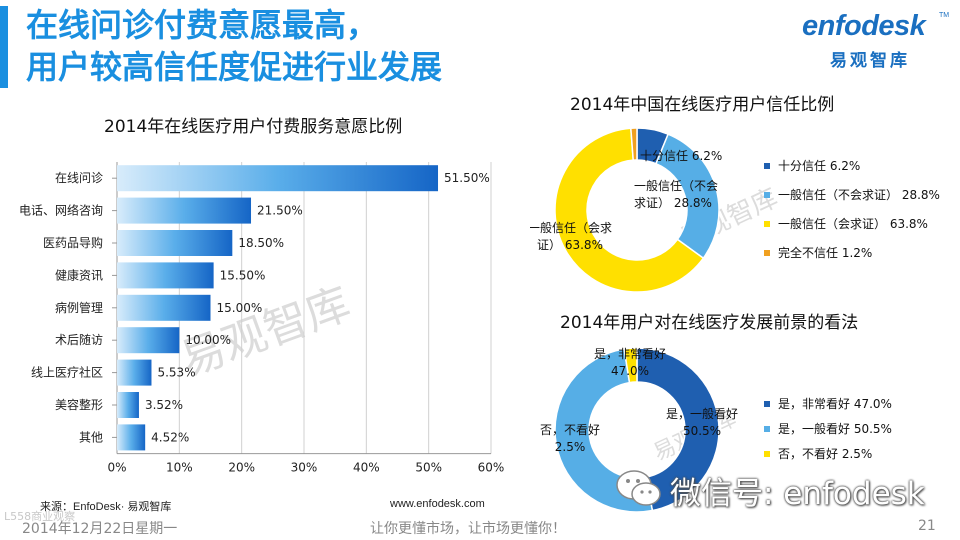 This screenshot has width=960, height=540. Describe the element at coordinates (467, 178) in the screenshot. I see `bar-value-label: 51.50%` at that location.